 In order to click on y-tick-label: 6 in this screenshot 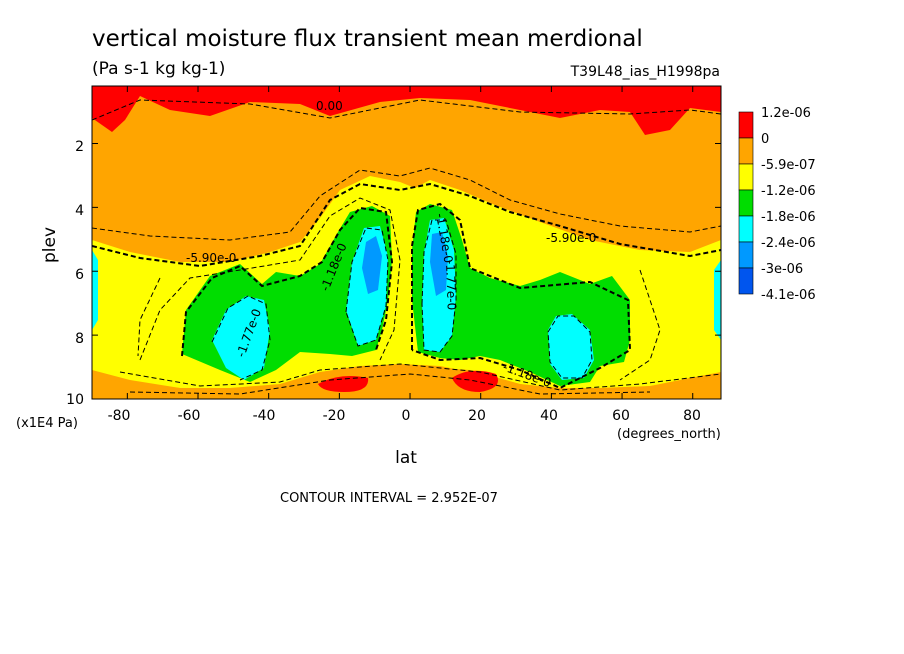, I will do `click(79, 275)`.